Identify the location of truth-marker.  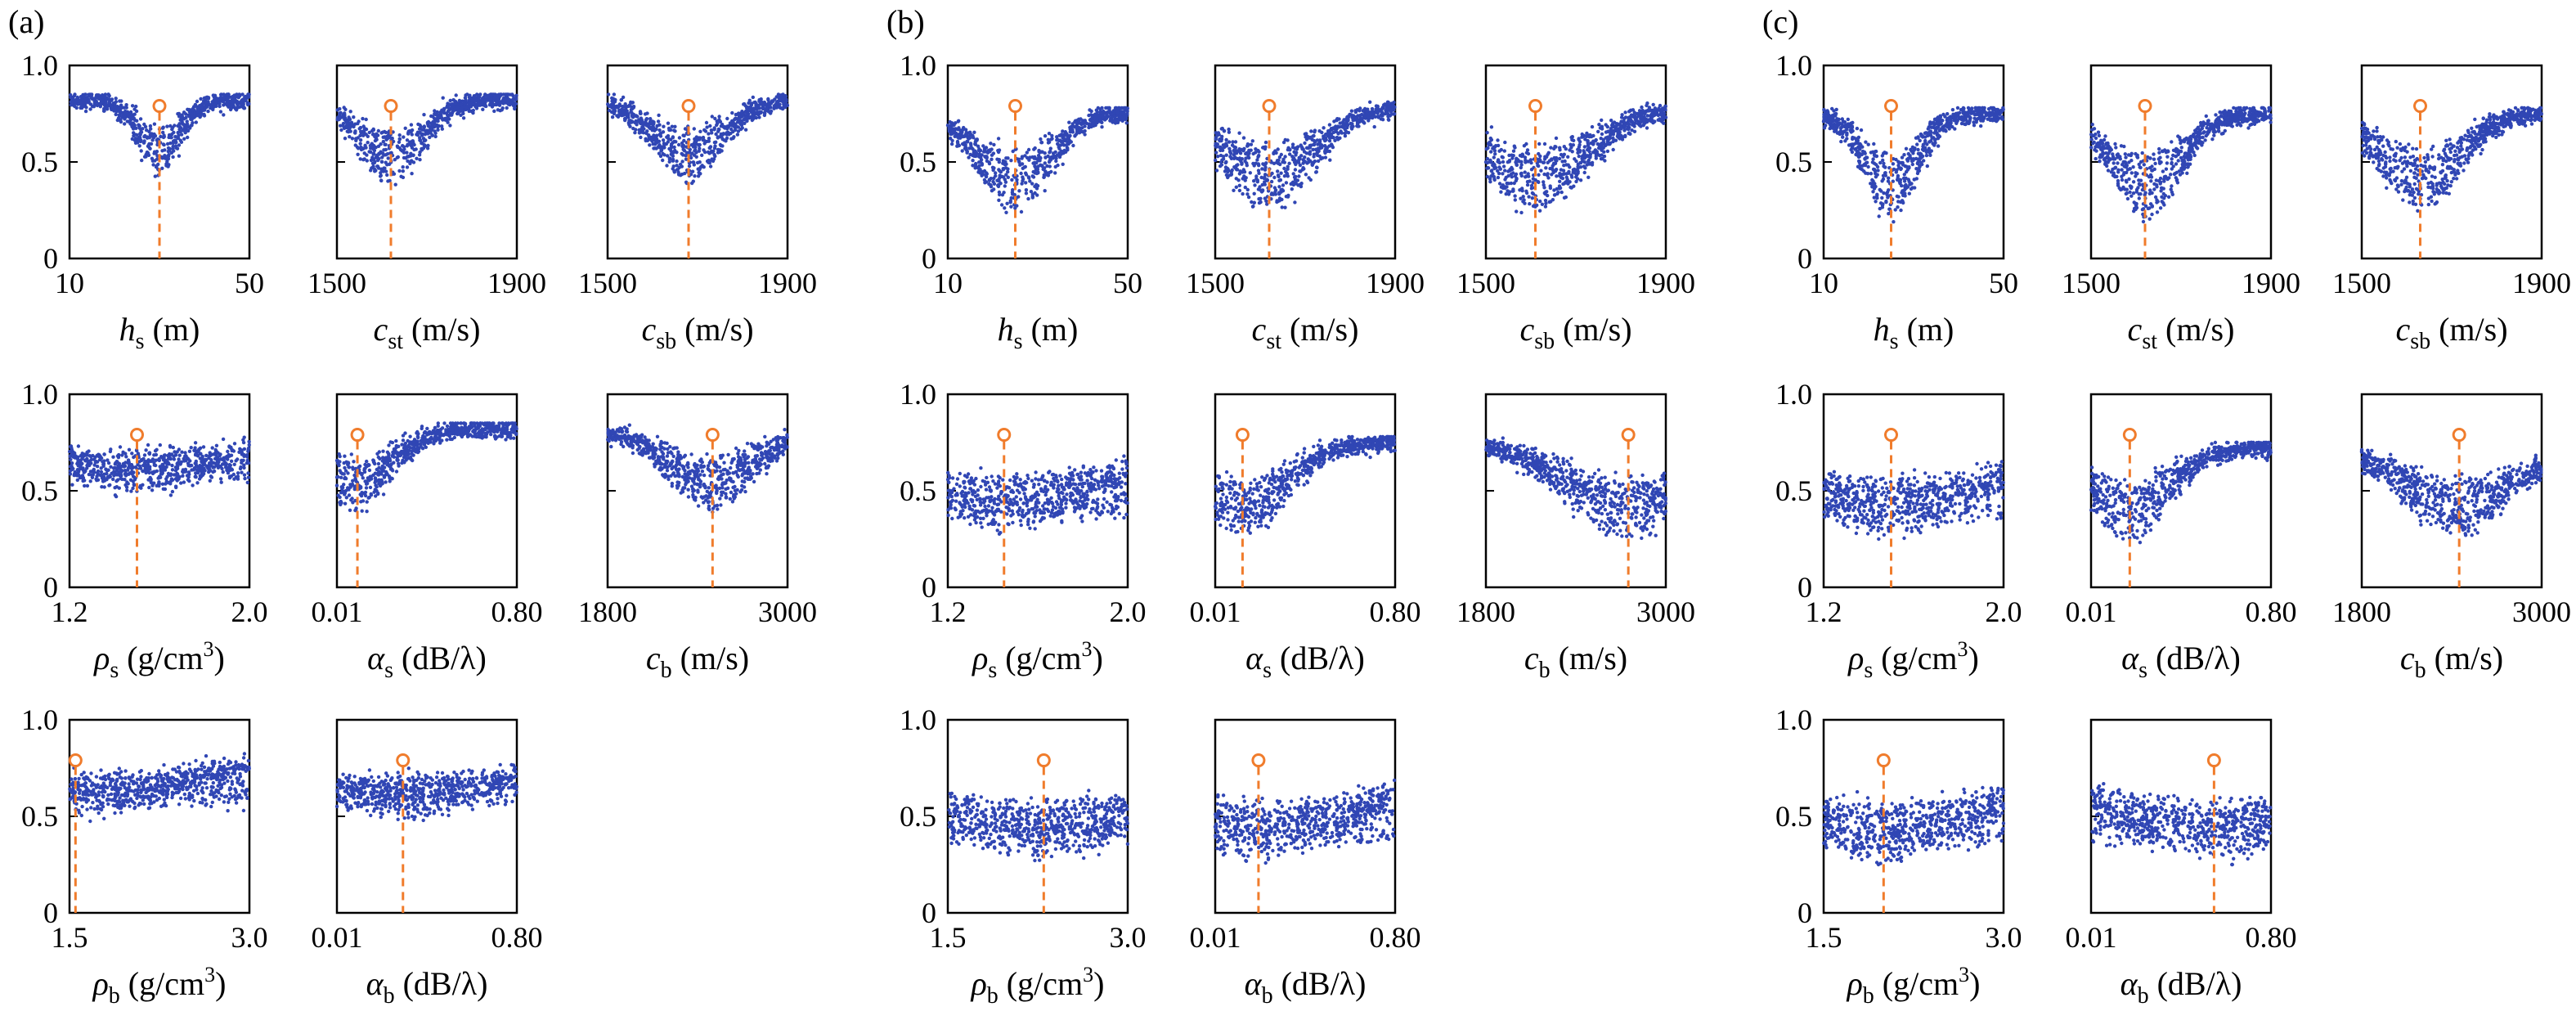
(391, 106).